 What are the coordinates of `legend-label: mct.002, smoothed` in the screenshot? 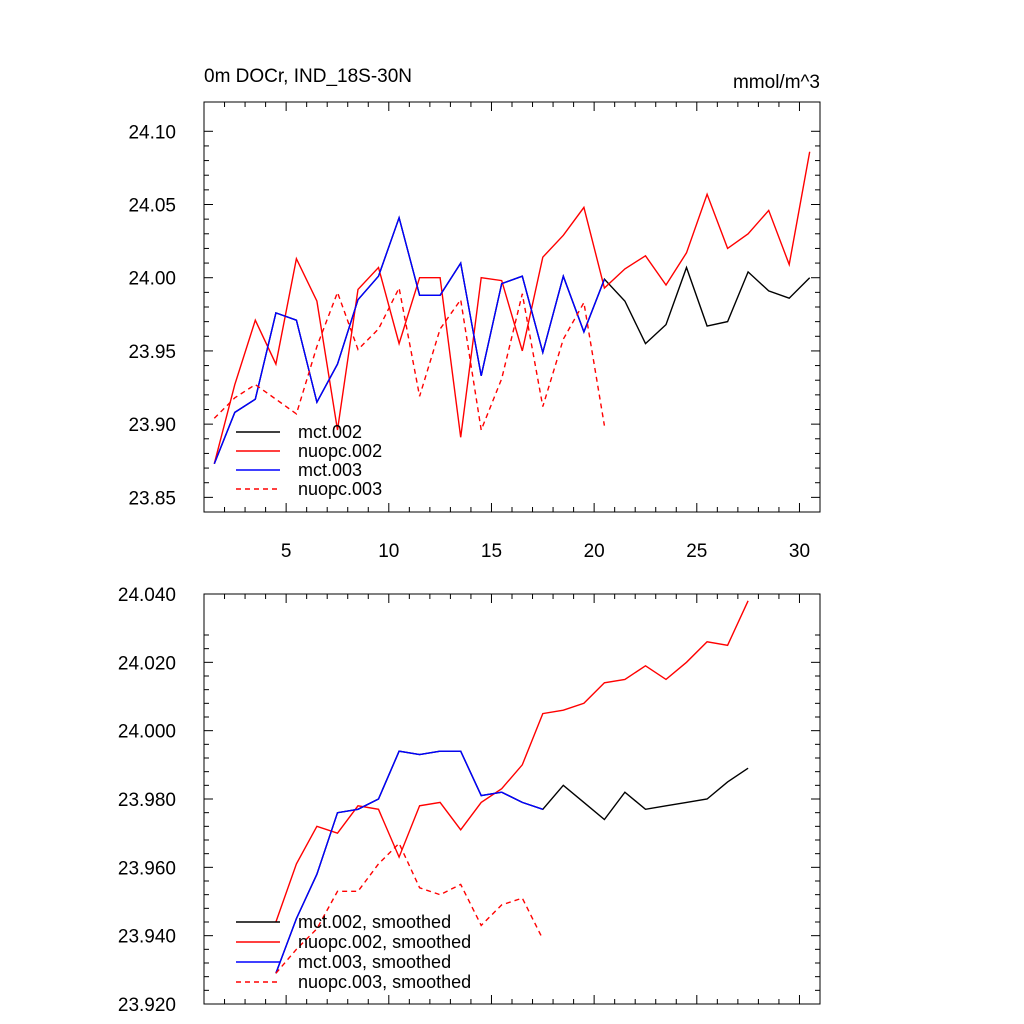 It's located at (374, 922).